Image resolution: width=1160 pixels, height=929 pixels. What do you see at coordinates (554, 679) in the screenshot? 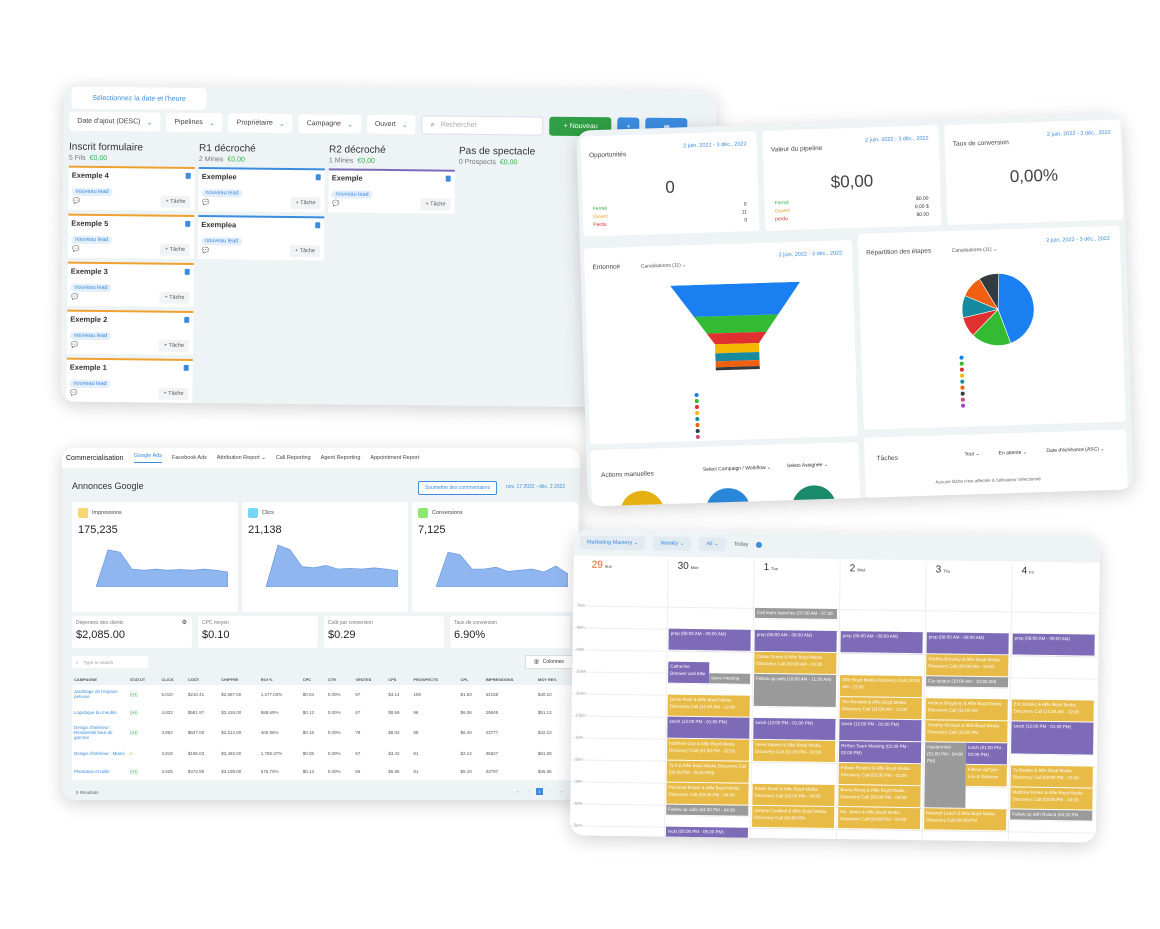
I see `column-header: MOY REV.` at bounding box center [554, 679].